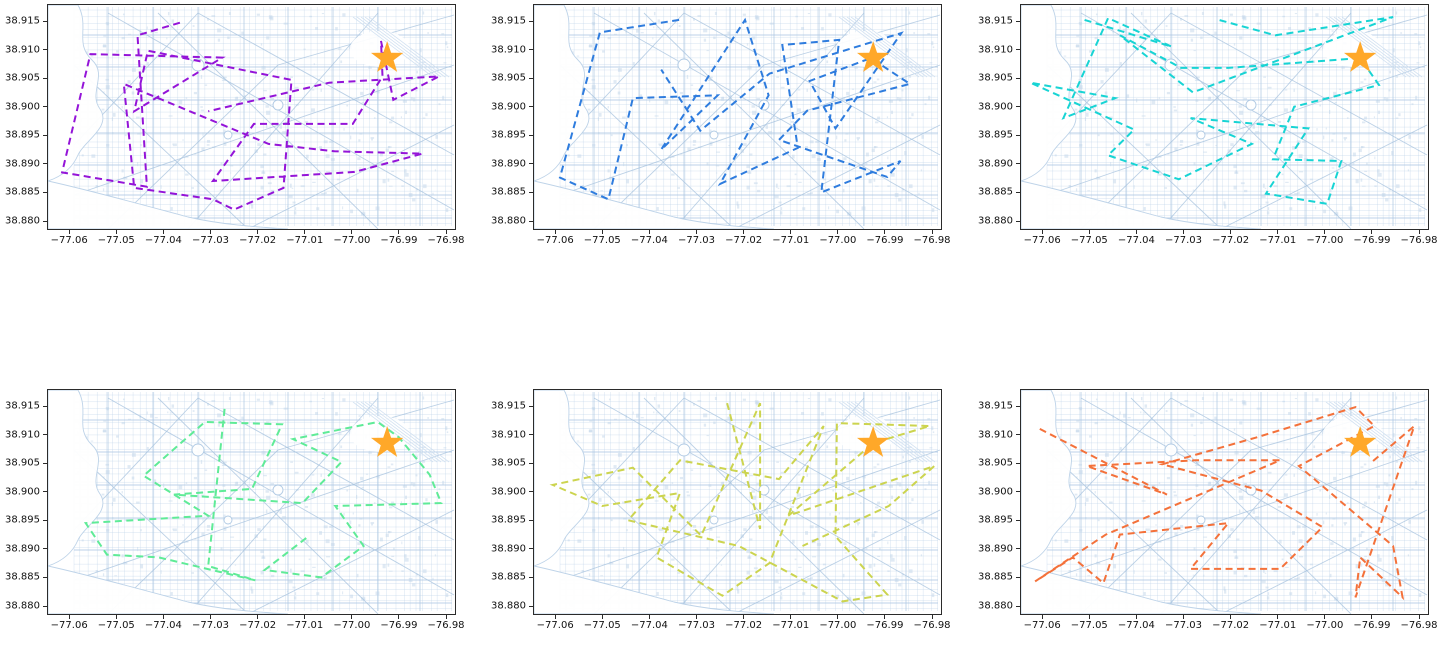  What do you see at coordinates (735, 109) in the screenshot?
I see `route-path-blue` at bounding box center [735, 109].